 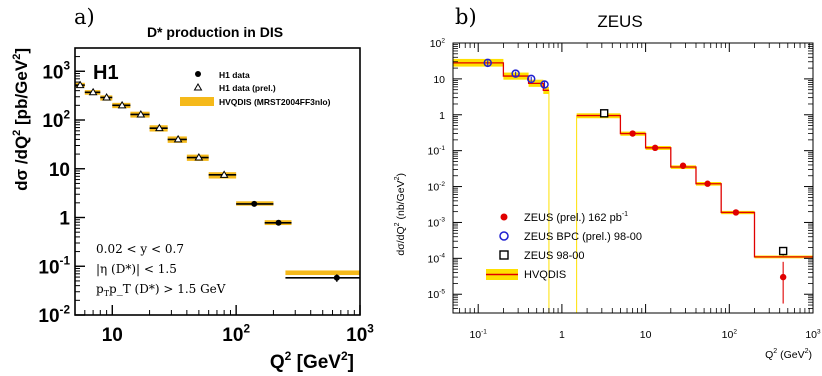 I want to click on legend-label-hvqdis-b: HVQDIS, so click(x=545, y=275).